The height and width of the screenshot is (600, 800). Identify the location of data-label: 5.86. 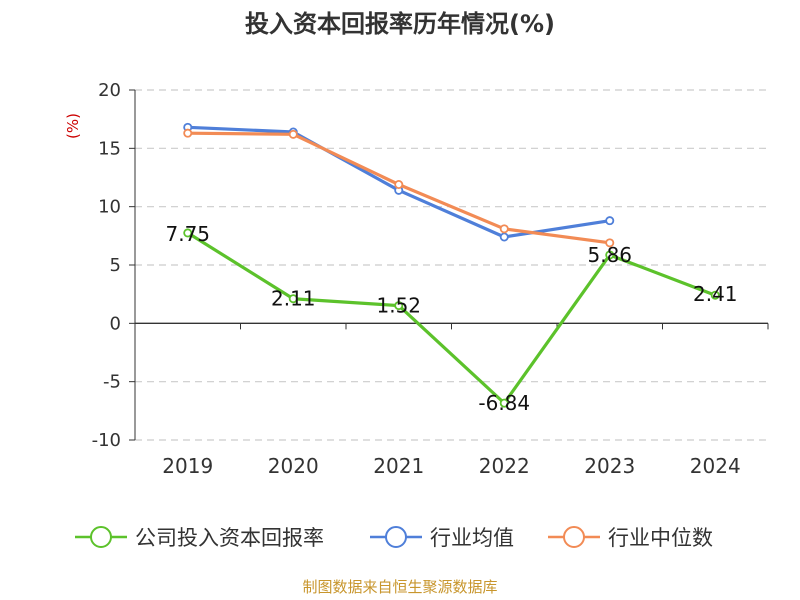
(609, 255).